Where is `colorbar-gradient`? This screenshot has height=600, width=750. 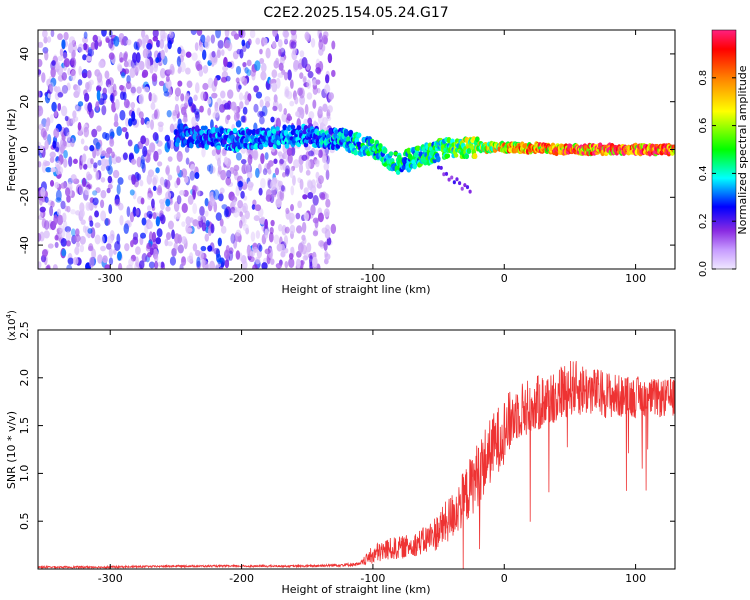
colorbar-gradient is located at coordinates (724, 149).